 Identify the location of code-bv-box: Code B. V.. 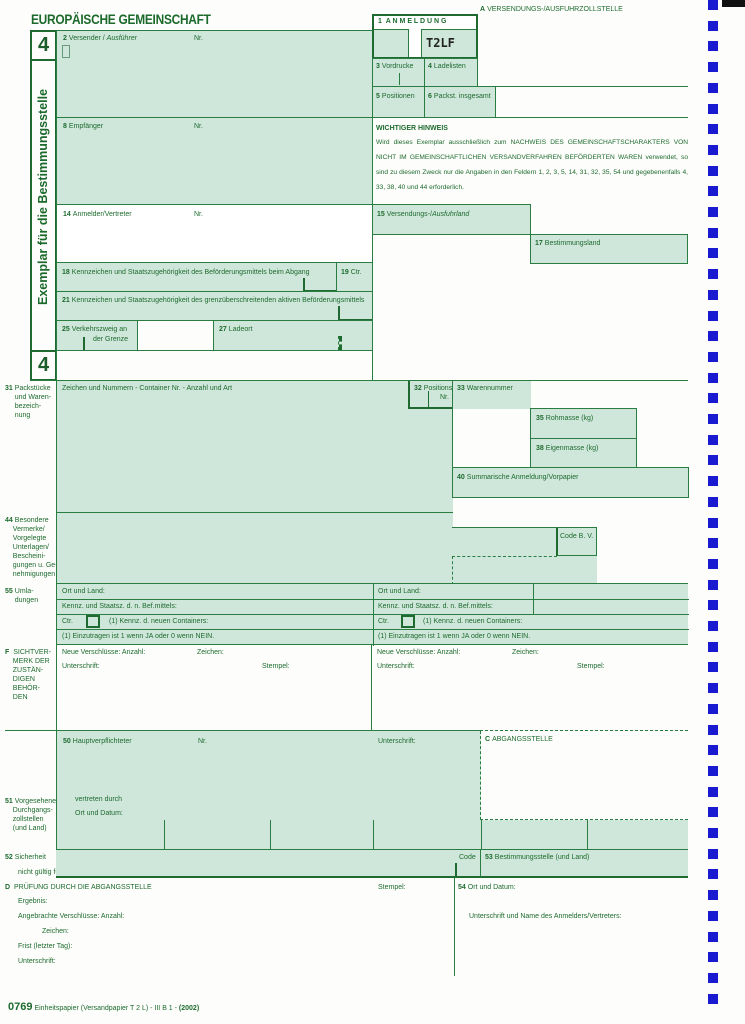
(576, 542).